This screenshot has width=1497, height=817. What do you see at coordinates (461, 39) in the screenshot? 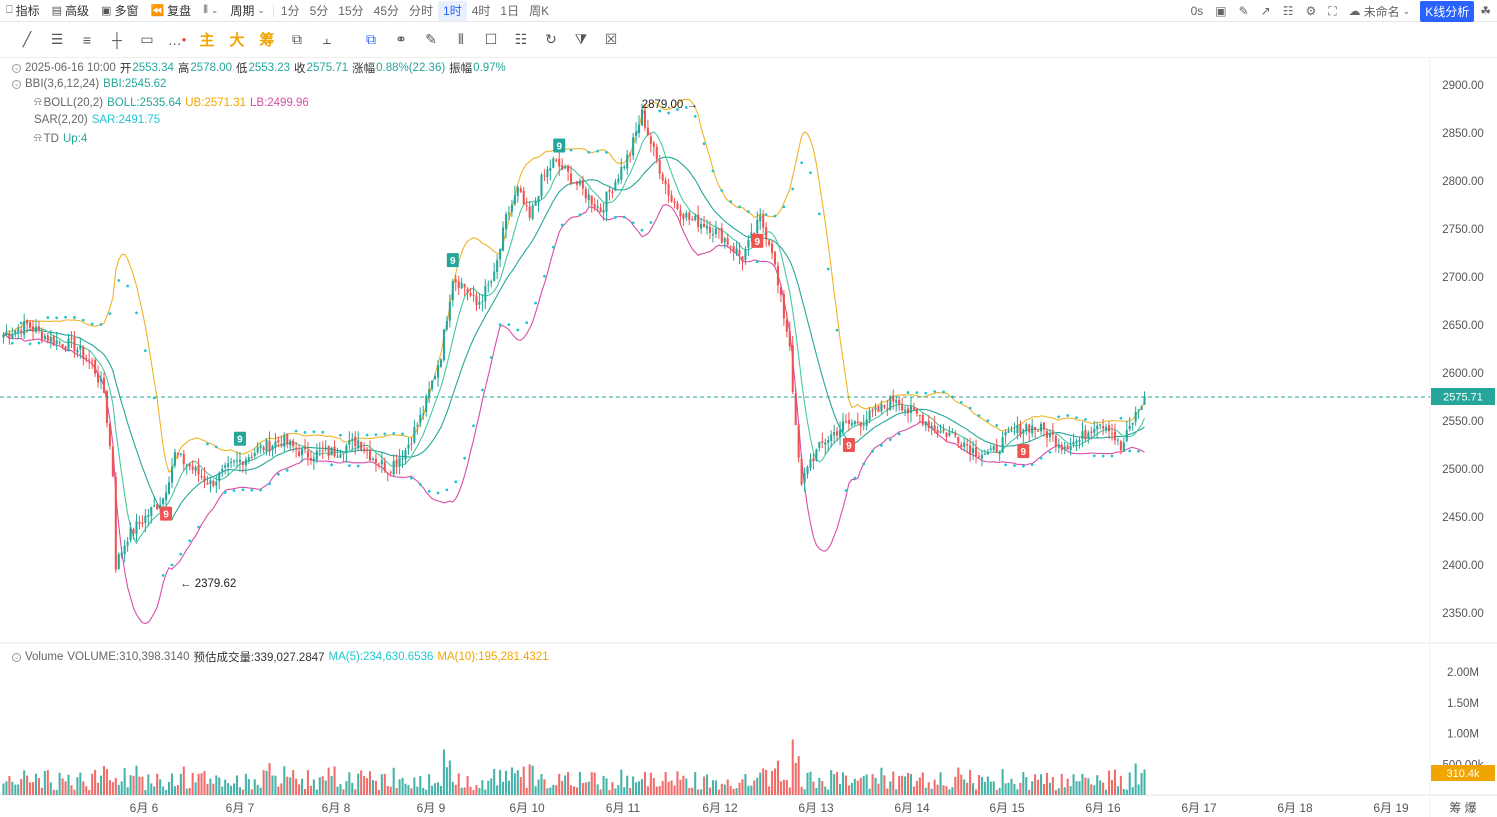
I see `candles-icon: ⫴` at bounding box center [461, 39].